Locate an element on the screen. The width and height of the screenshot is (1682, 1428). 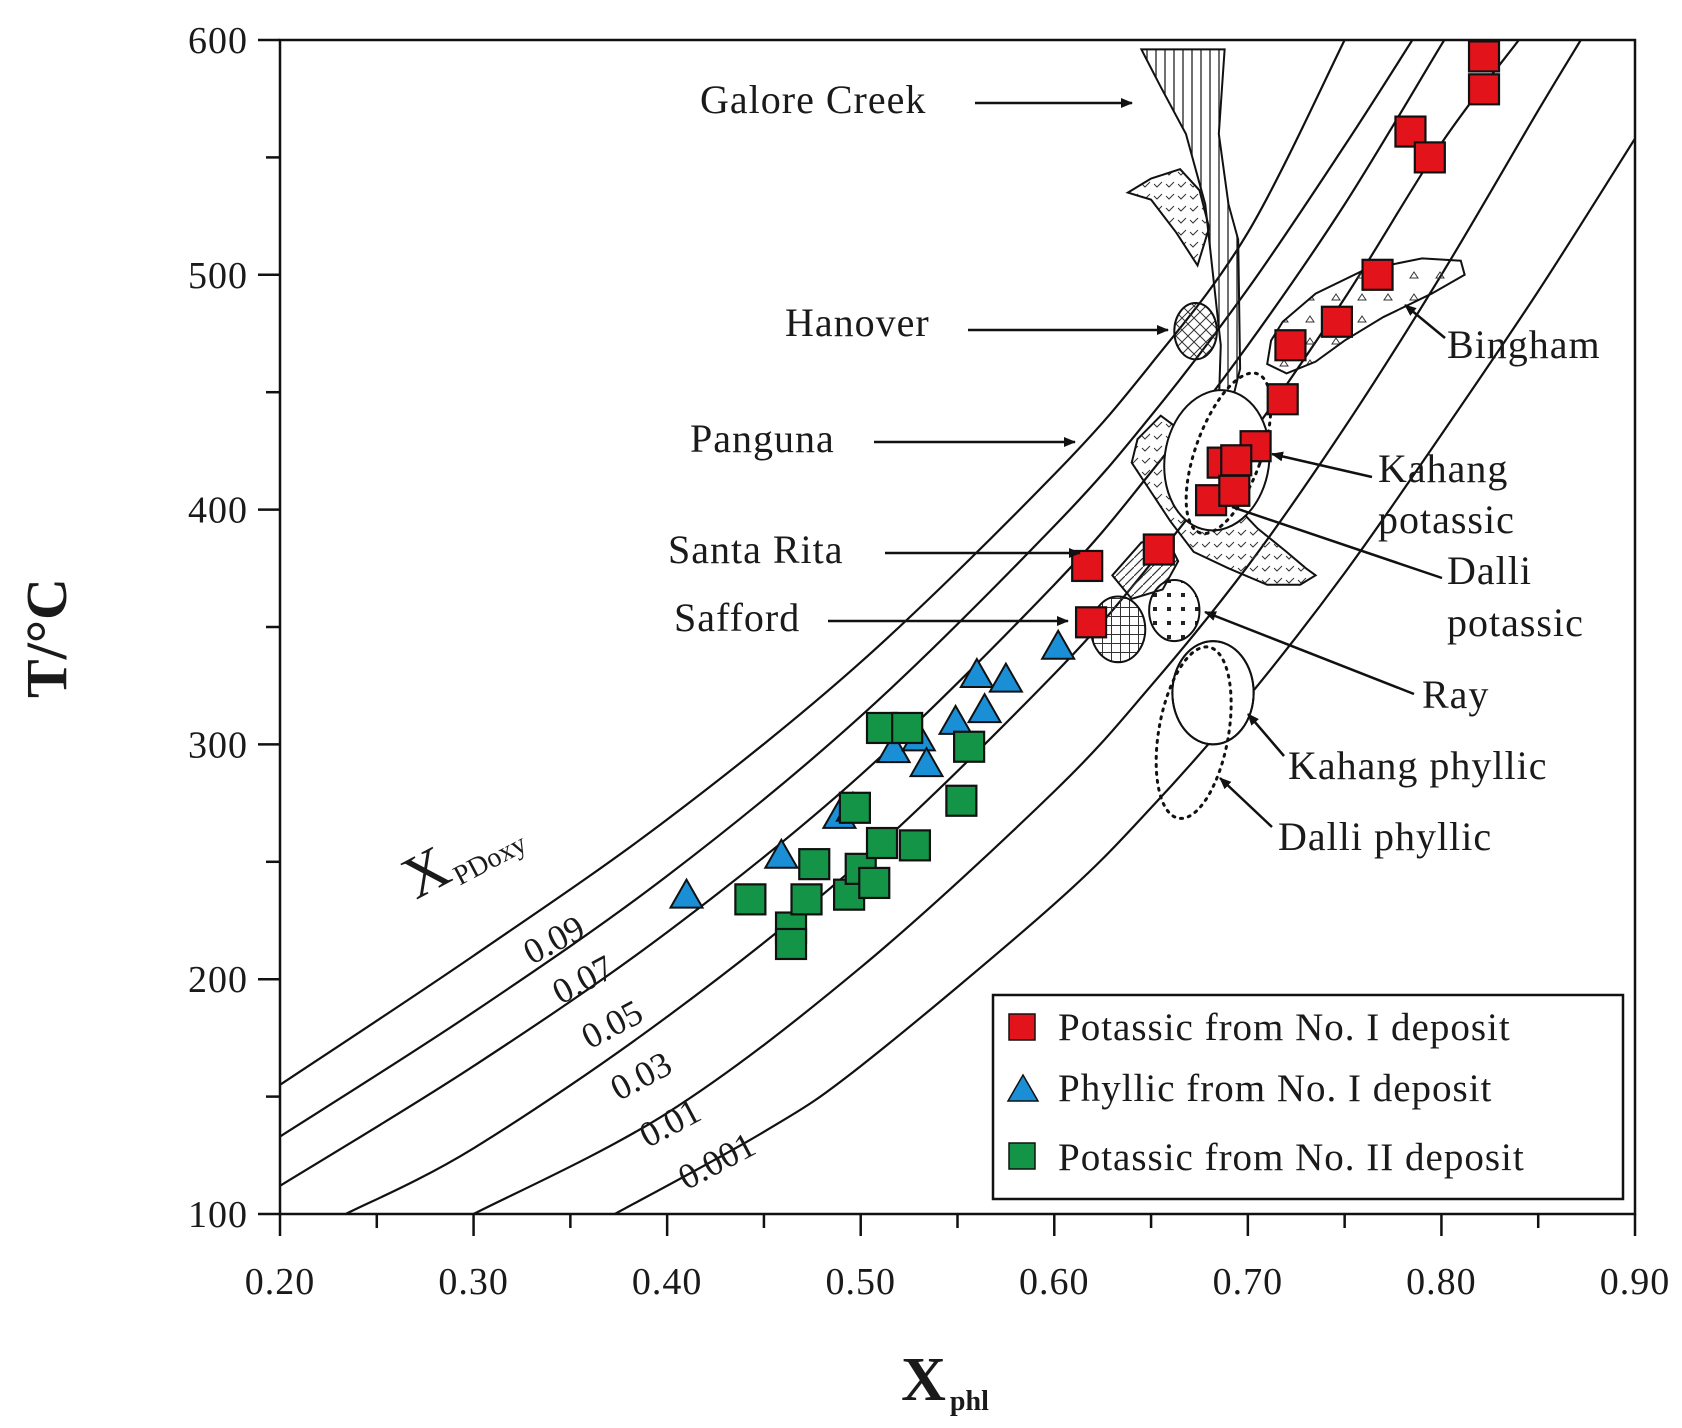
arrow-dalli-phyllic is located at coordinates (1246, 802).